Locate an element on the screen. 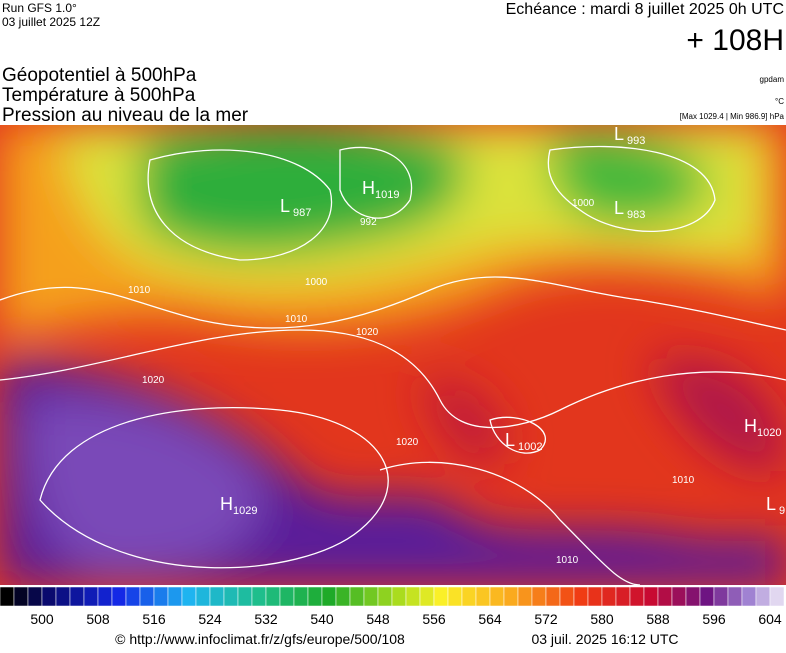 Image resolution: width=786 pixels, height=653 pixels. colorbar-label: 516 is located at coordinates (154, 619).